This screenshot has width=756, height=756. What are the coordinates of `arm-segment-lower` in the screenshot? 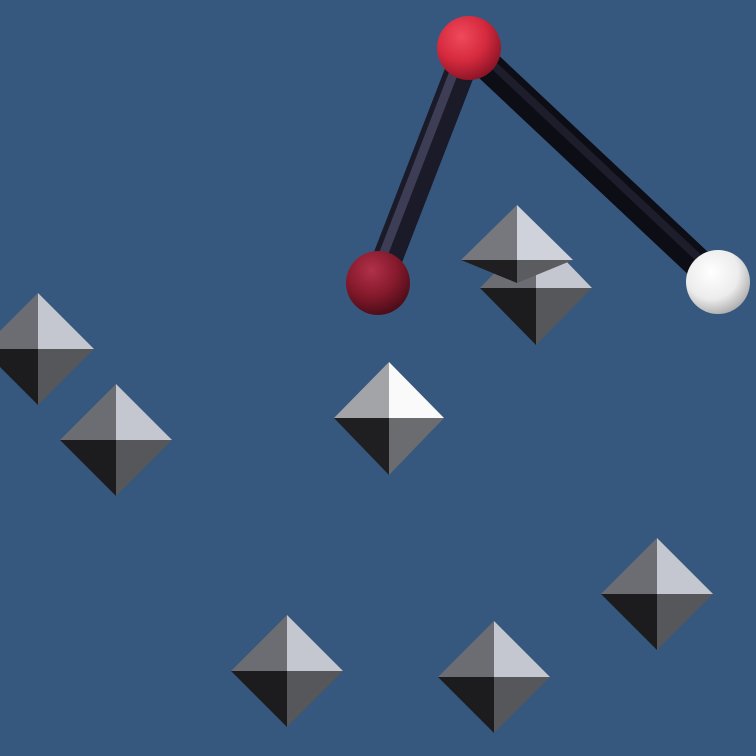 It's located at (423, 165).